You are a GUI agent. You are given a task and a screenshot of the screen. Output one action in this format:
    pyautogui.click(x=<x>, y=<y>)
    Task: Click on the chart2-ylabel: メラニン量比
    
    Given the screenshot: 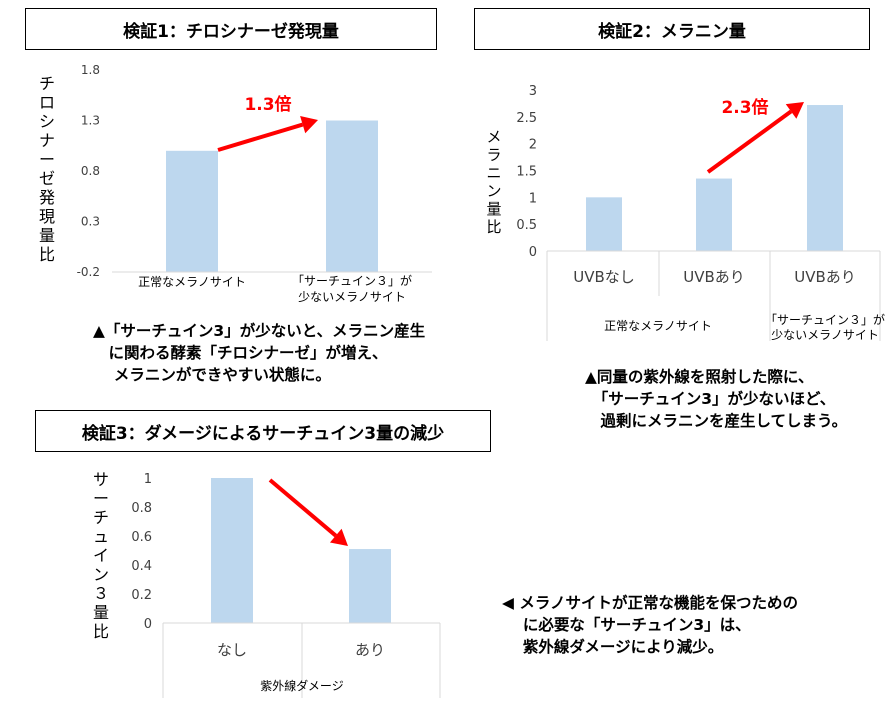 What is the action you would take?
    pyautogui.click(x=494, y=182)
    